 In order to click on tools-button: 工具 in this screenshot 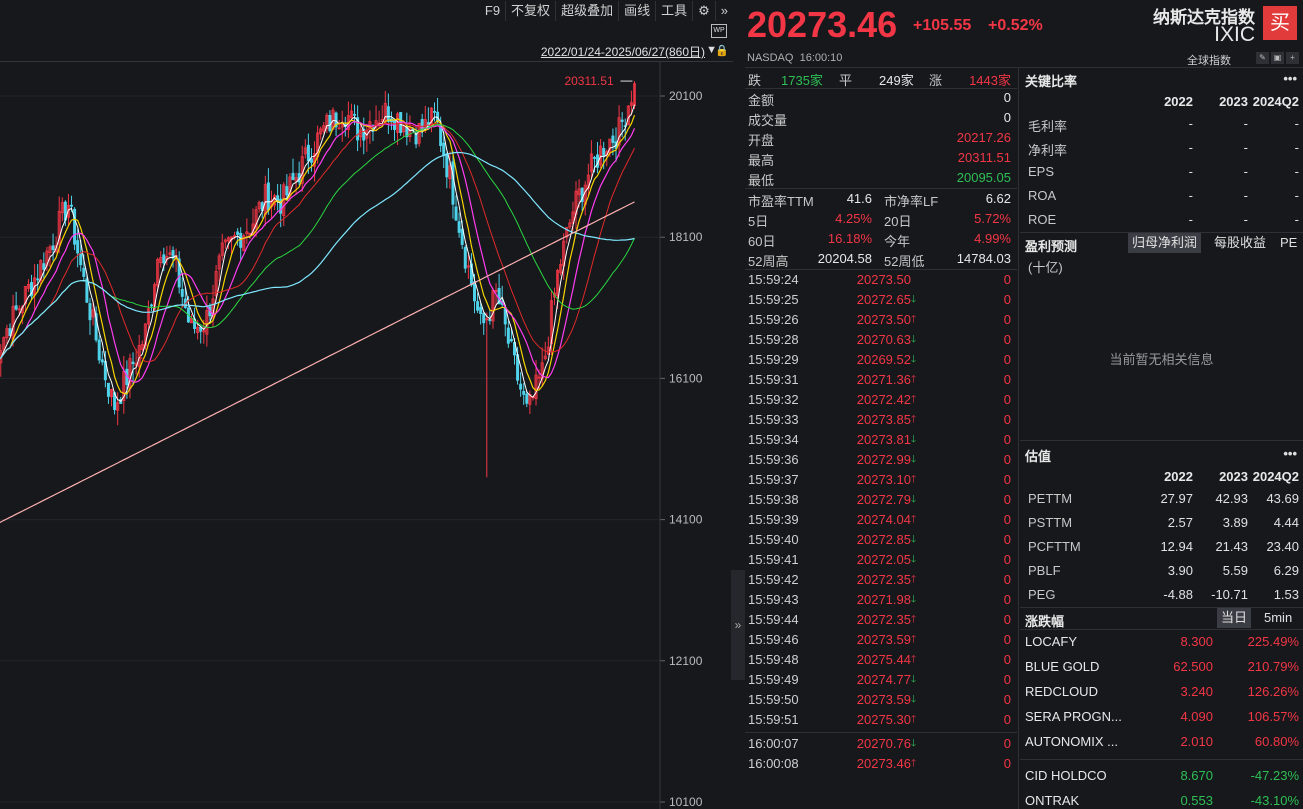, I will do `click(673, 11)`.